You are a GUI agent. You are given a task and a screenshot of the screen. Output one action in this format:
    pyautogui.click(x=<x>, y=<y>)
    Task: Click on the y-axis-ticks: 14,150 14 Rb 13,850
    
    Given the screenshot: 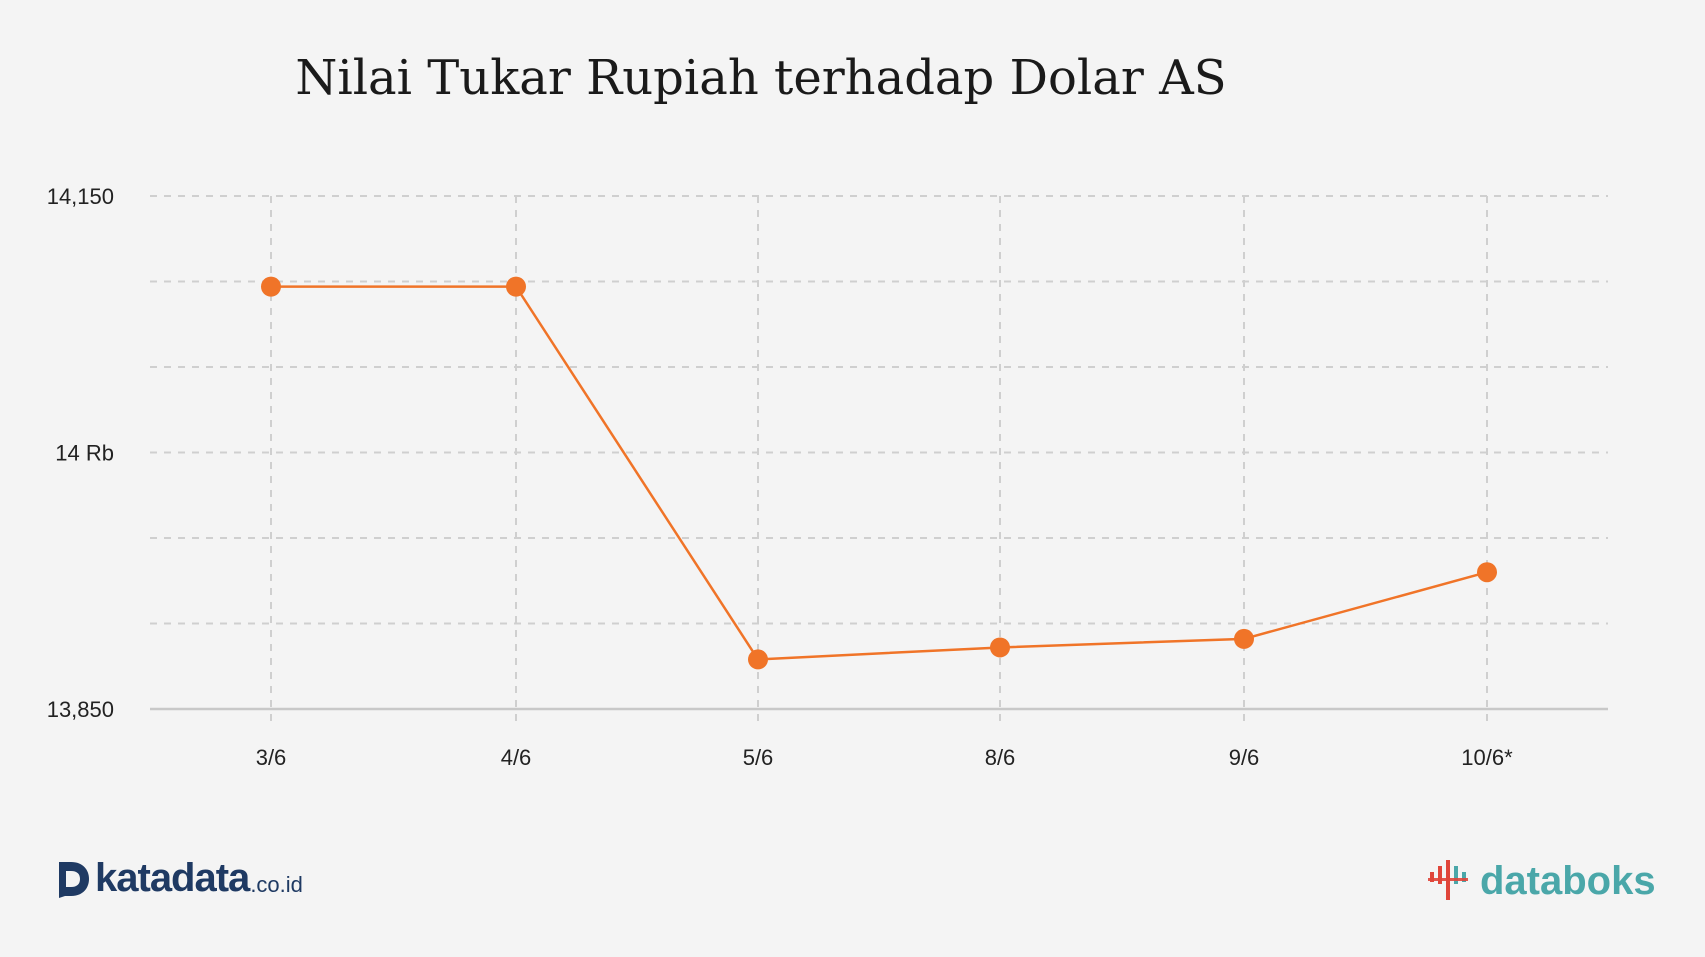 What is the action you would take?
    pyautogui.click(x=80, y=453)
    